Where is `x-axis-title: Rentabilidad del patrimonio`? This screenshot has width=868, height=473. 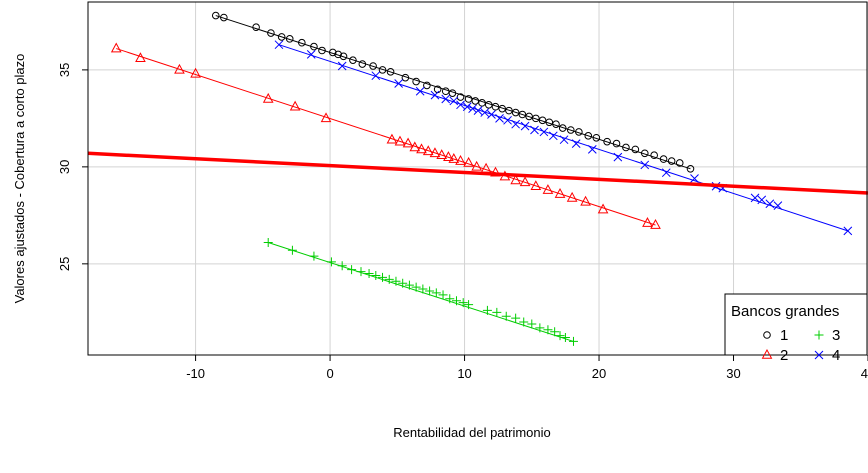
x-axis-title: Rentabilidad del patrimonio is located at coordinates (472, 432).